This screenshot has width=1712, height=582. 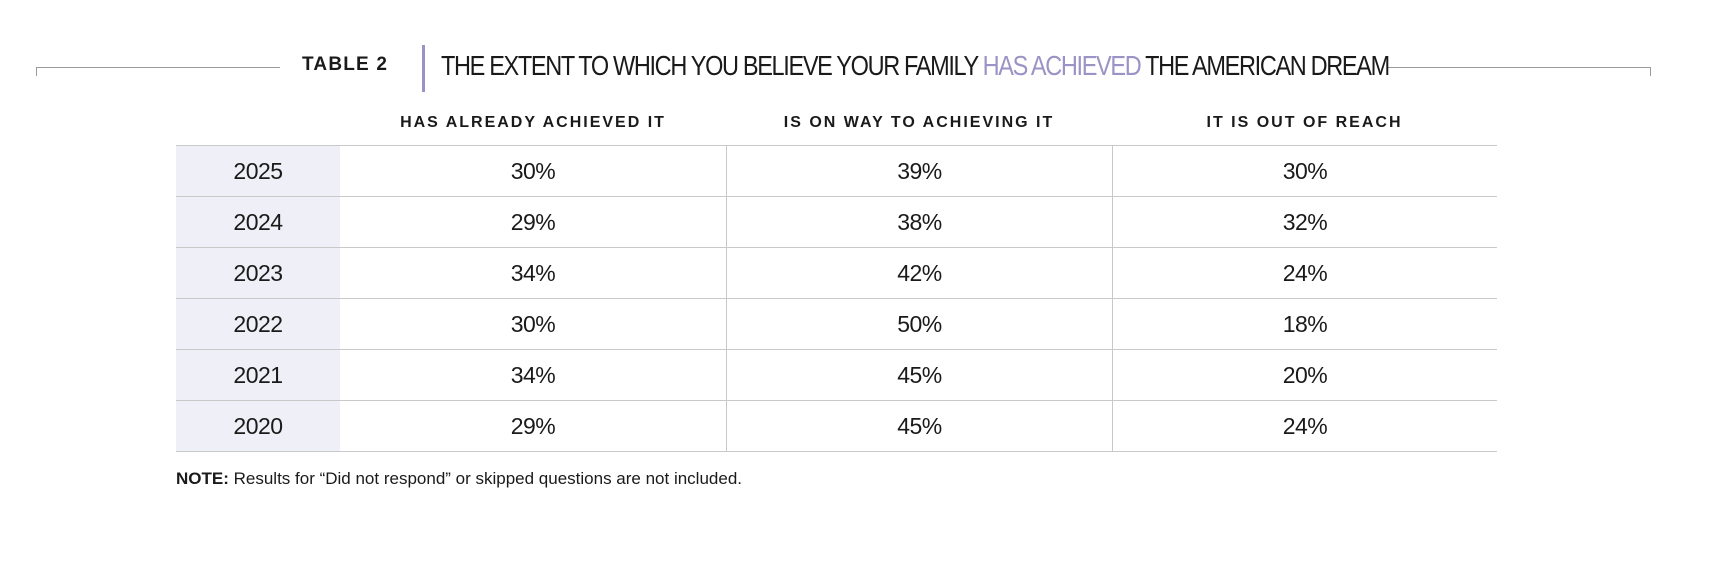 I want to click on table-row-2023: 2023 34% 42% 24%, so click(x=836, y=272).